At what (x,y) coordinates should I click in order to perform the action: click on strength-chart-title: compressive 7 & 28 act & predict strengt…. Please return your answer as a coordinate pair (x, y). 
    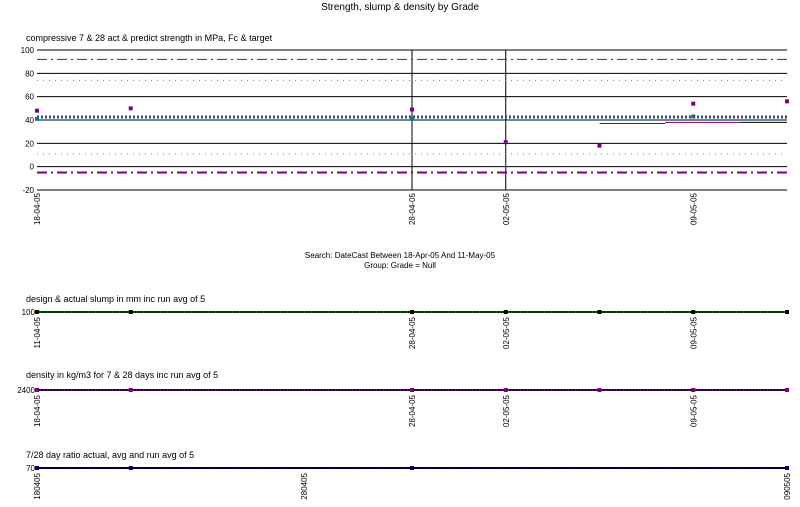
    Looking at the image, I should click on (149, 38).